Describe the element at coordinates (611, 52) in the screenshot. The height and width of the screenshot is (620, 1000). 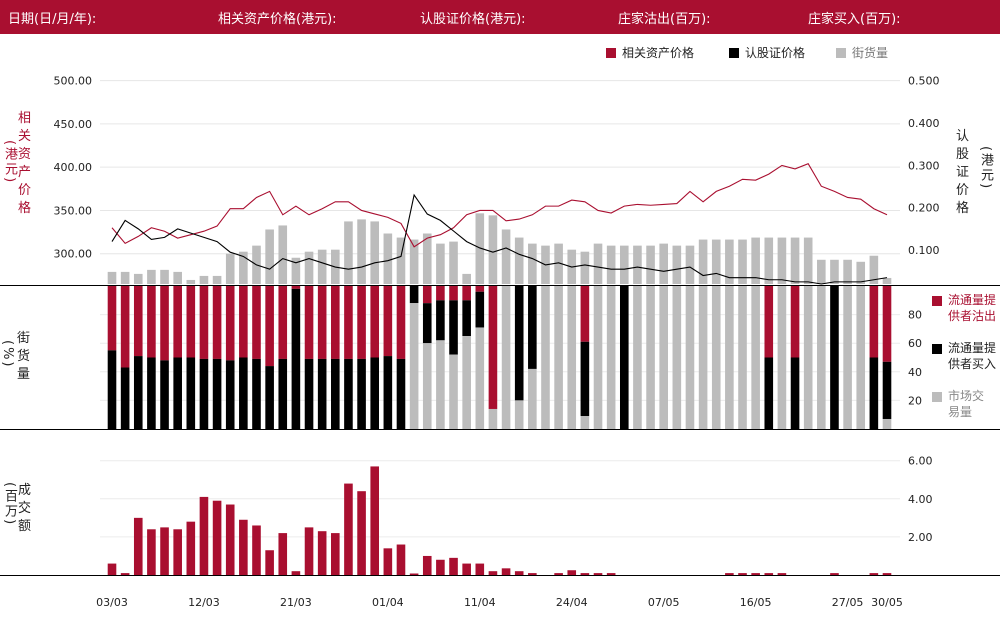
I see `legend-underlying-swatch` at that location.